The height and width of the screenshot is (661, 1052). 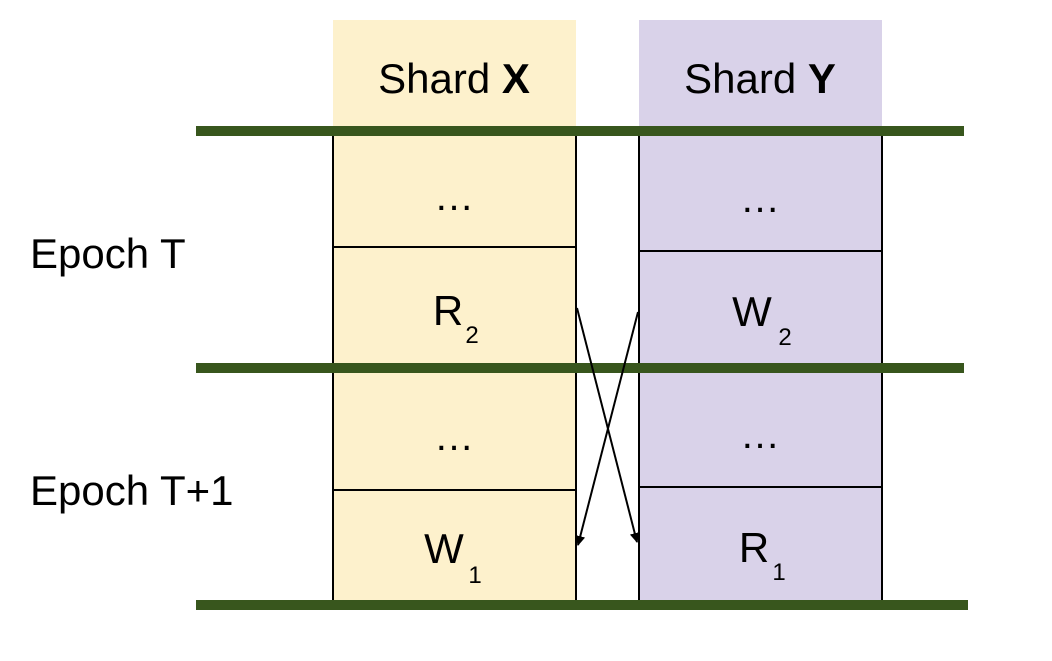 What do you see at coordinates (132, 490) in the screenshot?
I see `epoch-t1-label: Epoch T+1` at bounding box center [132, 490].